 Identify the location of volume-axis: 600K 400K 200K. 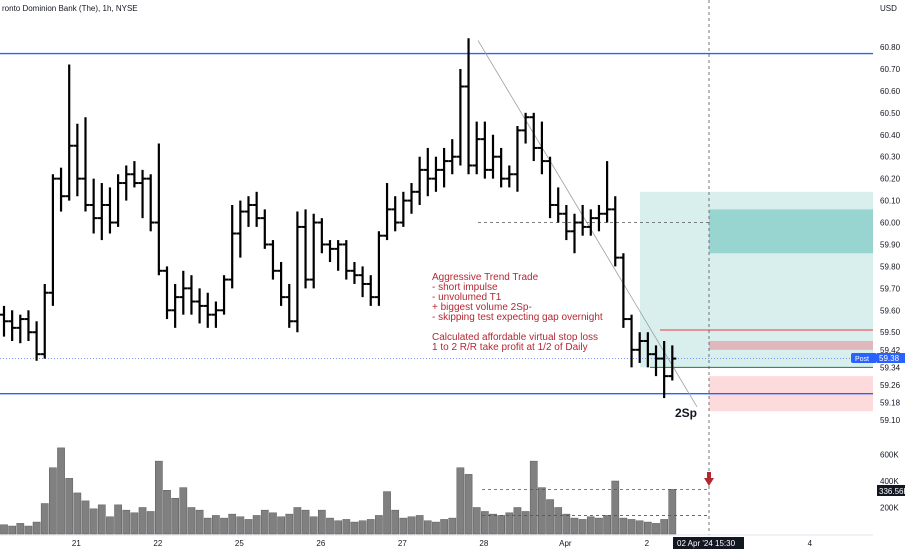
(889, 482).